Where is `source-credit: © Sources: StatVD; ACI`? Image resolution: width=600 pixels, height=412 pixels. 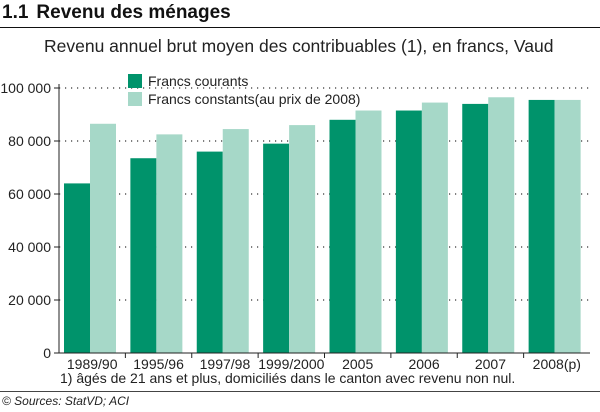
source-credit: © Sources: StatVD; ACI is located at coordinates (66, 401).